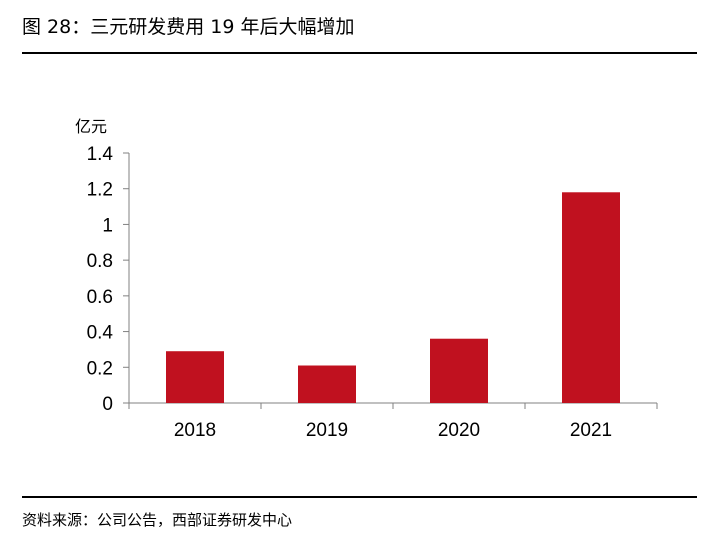  I want to click on x-tick-label: 2021, so click(591, 430).